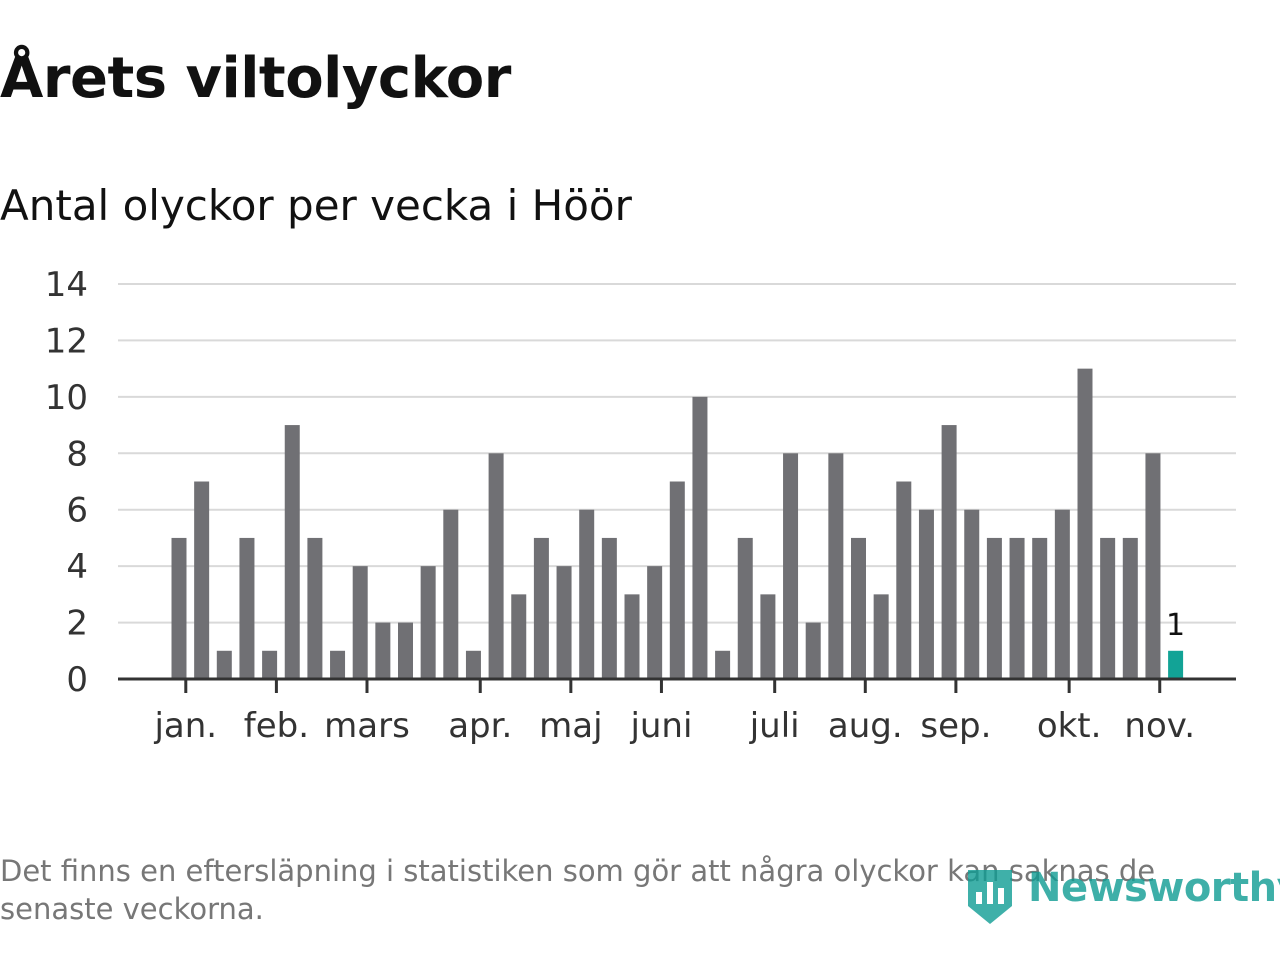 The image size is (1280, 960). I want to click on y-tick-label: 12, so click(66, 341).